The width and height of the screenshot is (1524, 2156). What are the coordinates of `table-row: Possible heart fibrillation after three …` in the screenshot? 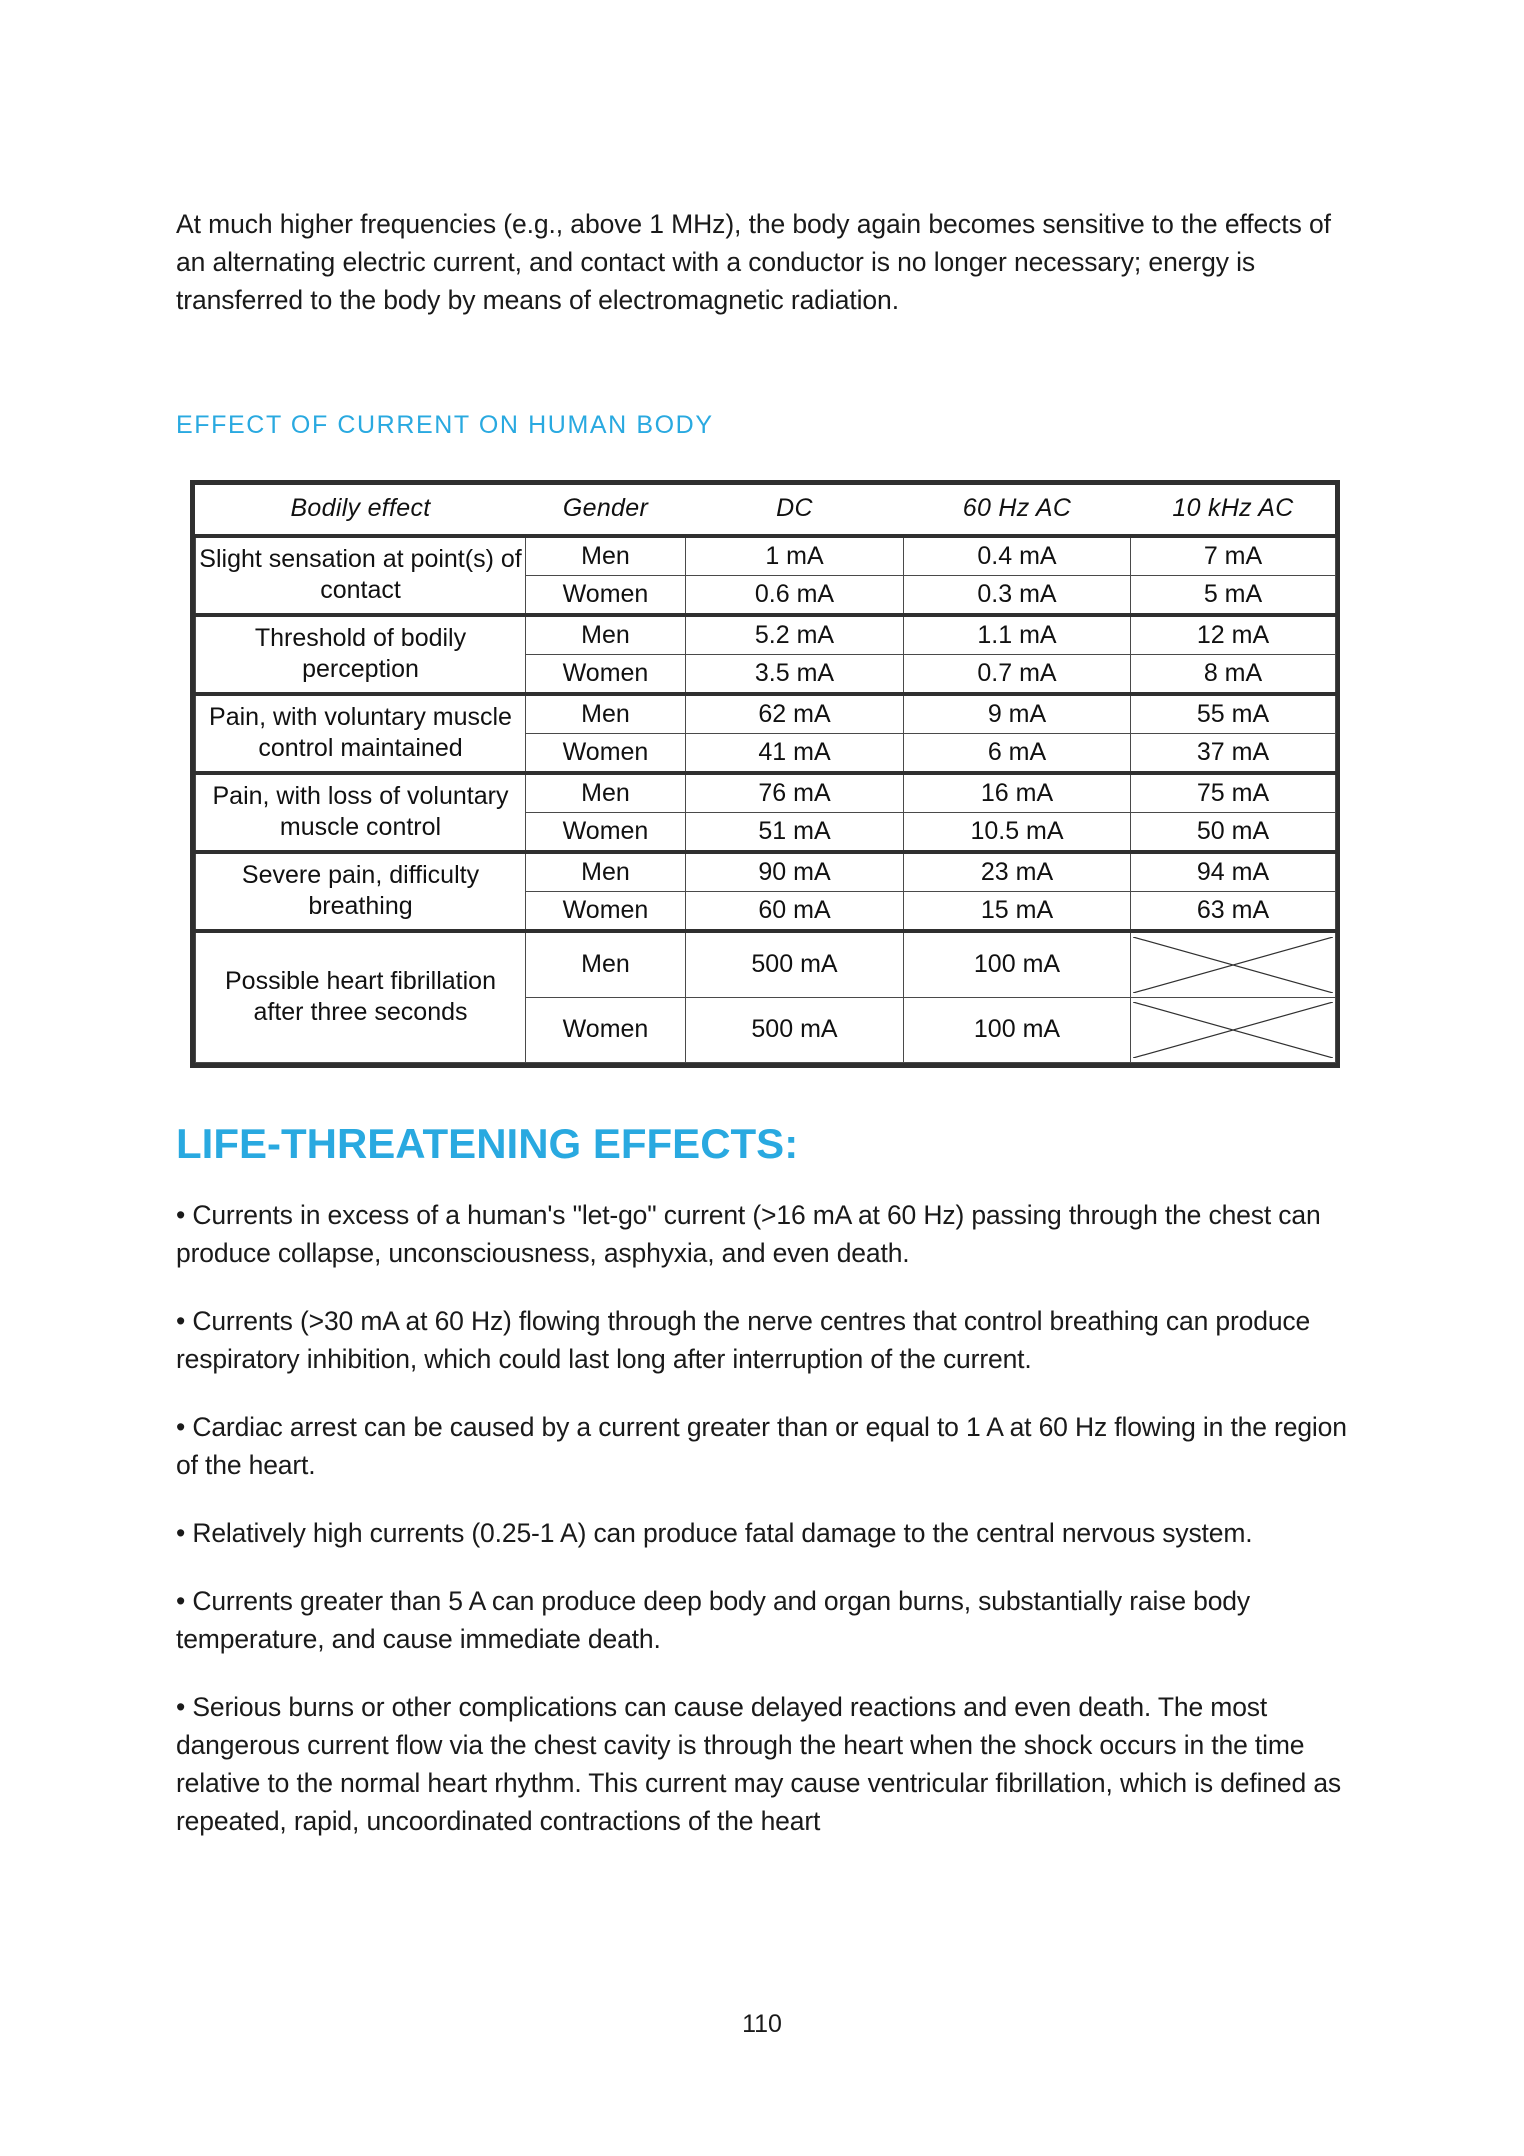 It's located at (765, 995).